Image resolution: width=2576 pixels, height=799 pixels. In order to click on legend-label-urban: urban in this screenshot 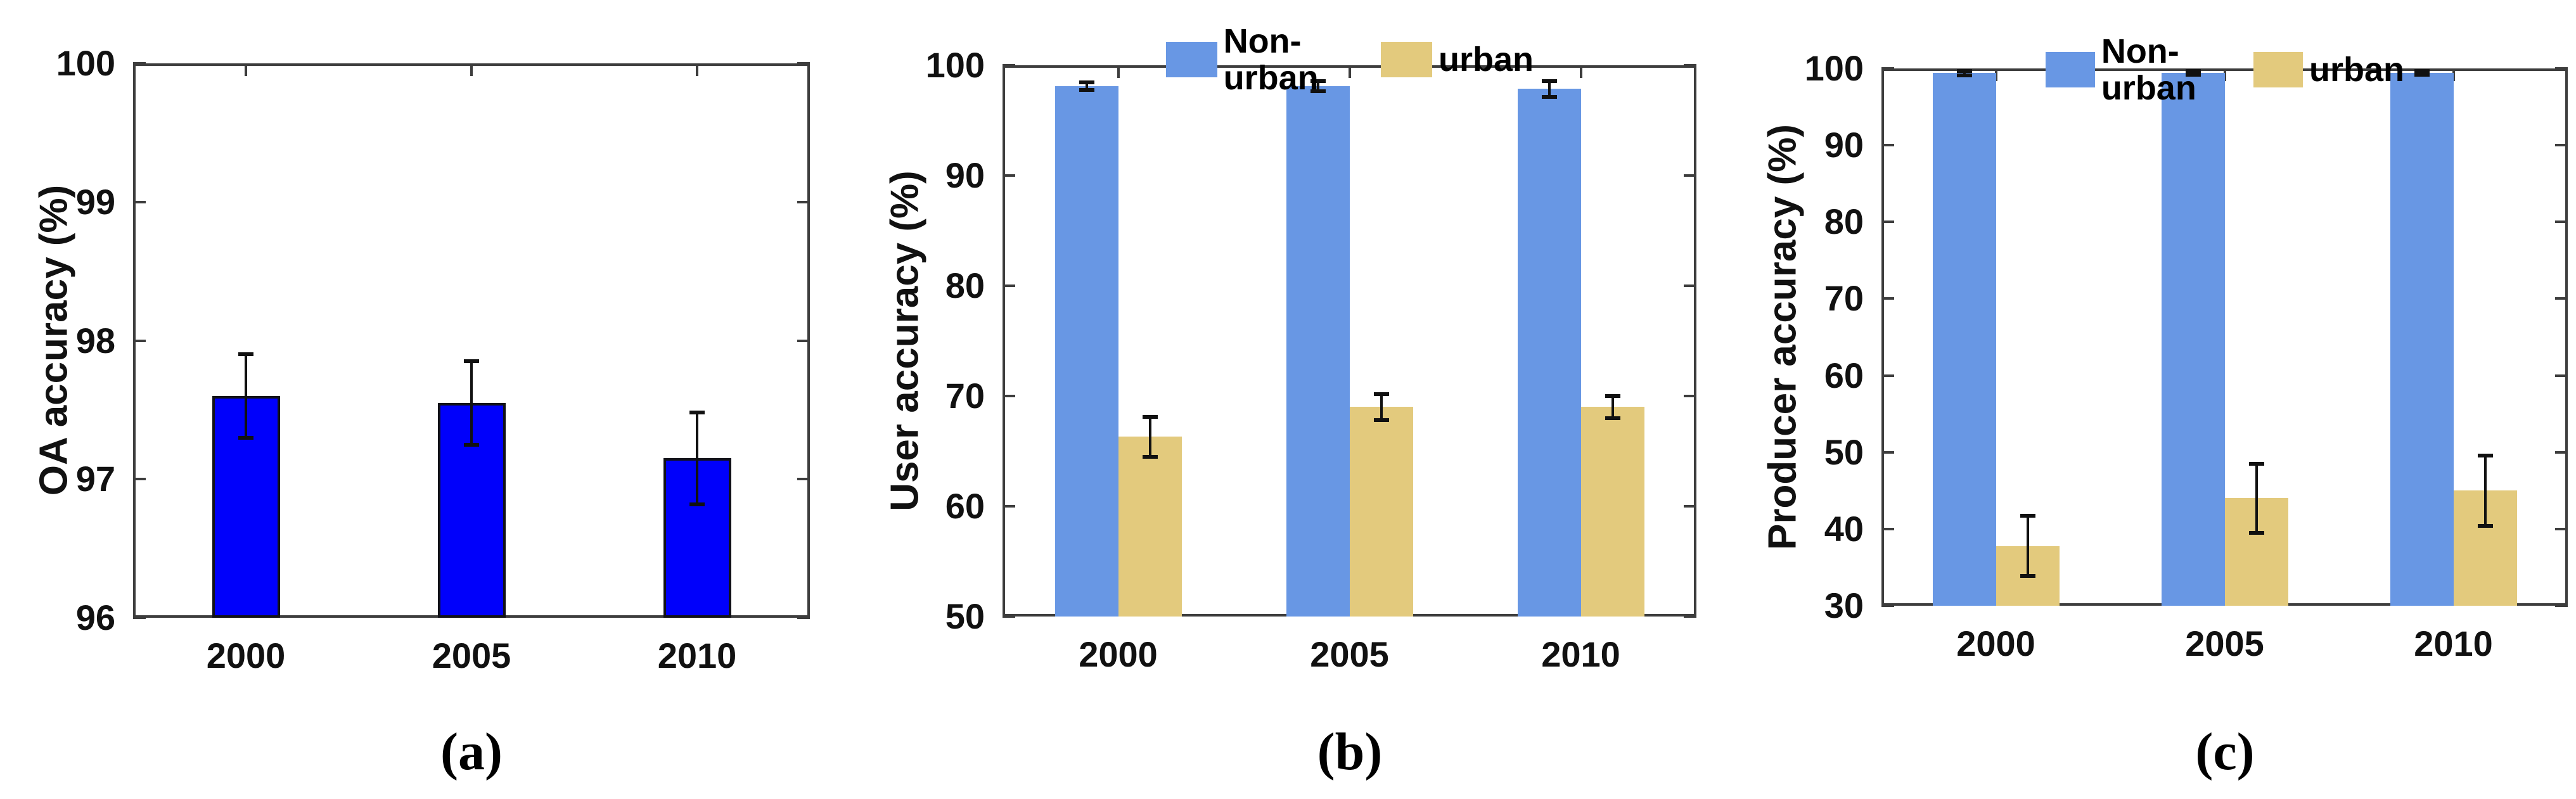, I will do `click(2356, 70)`.